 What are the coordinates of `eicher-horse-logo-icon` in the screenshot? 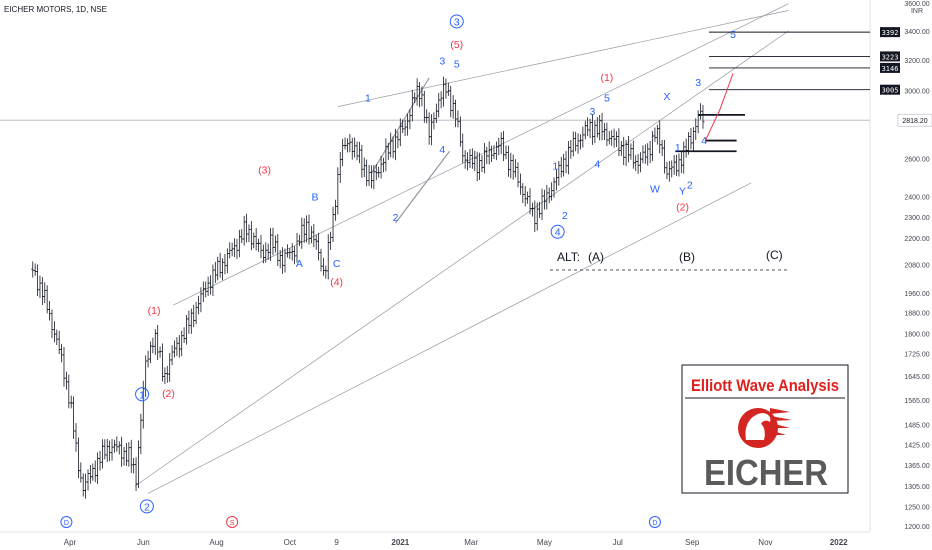 It's located at (765, 428).